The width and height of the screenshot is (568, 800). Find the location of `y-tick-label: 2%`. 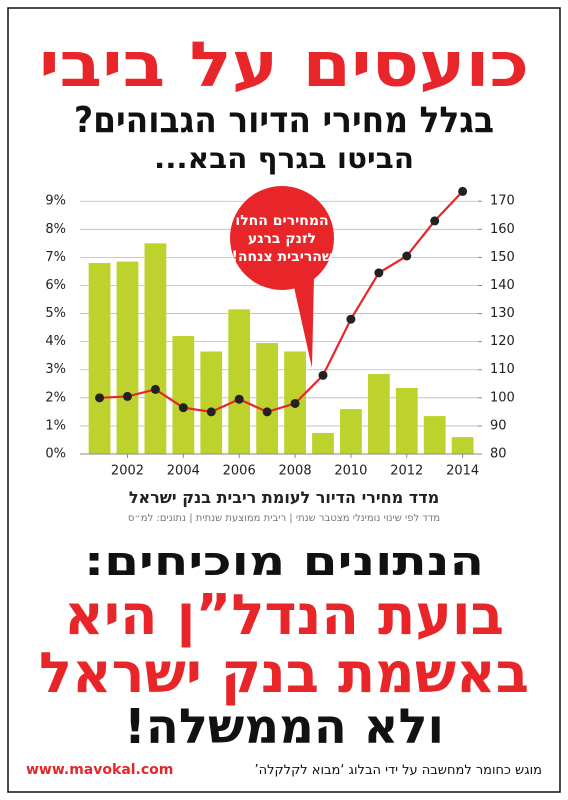

y-tick-label: 2% is located at coordinates (55, 397).